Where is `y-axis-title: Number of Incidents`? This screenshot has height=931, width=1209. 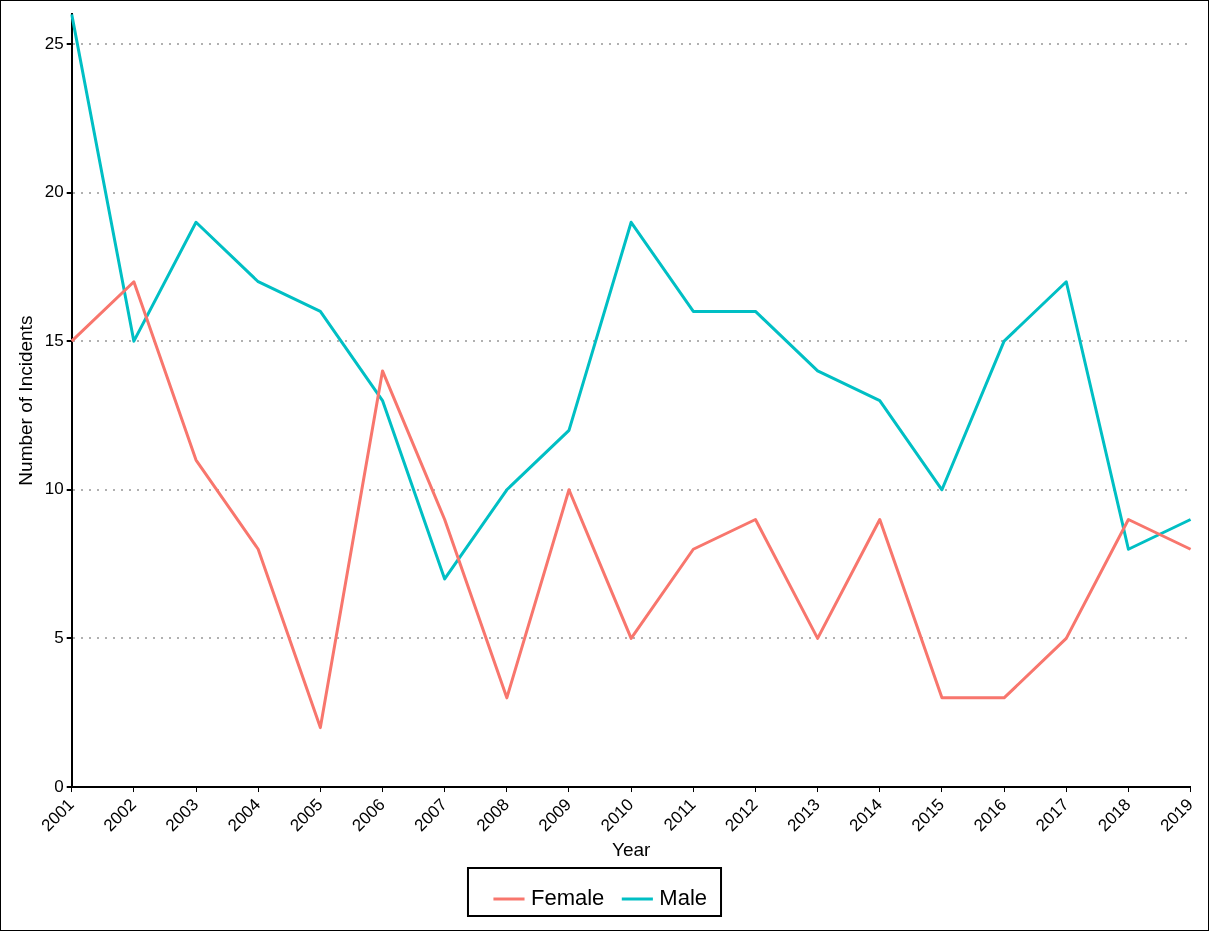 y-axis-title: Number of Incidents is located at coordinates (25, 400).